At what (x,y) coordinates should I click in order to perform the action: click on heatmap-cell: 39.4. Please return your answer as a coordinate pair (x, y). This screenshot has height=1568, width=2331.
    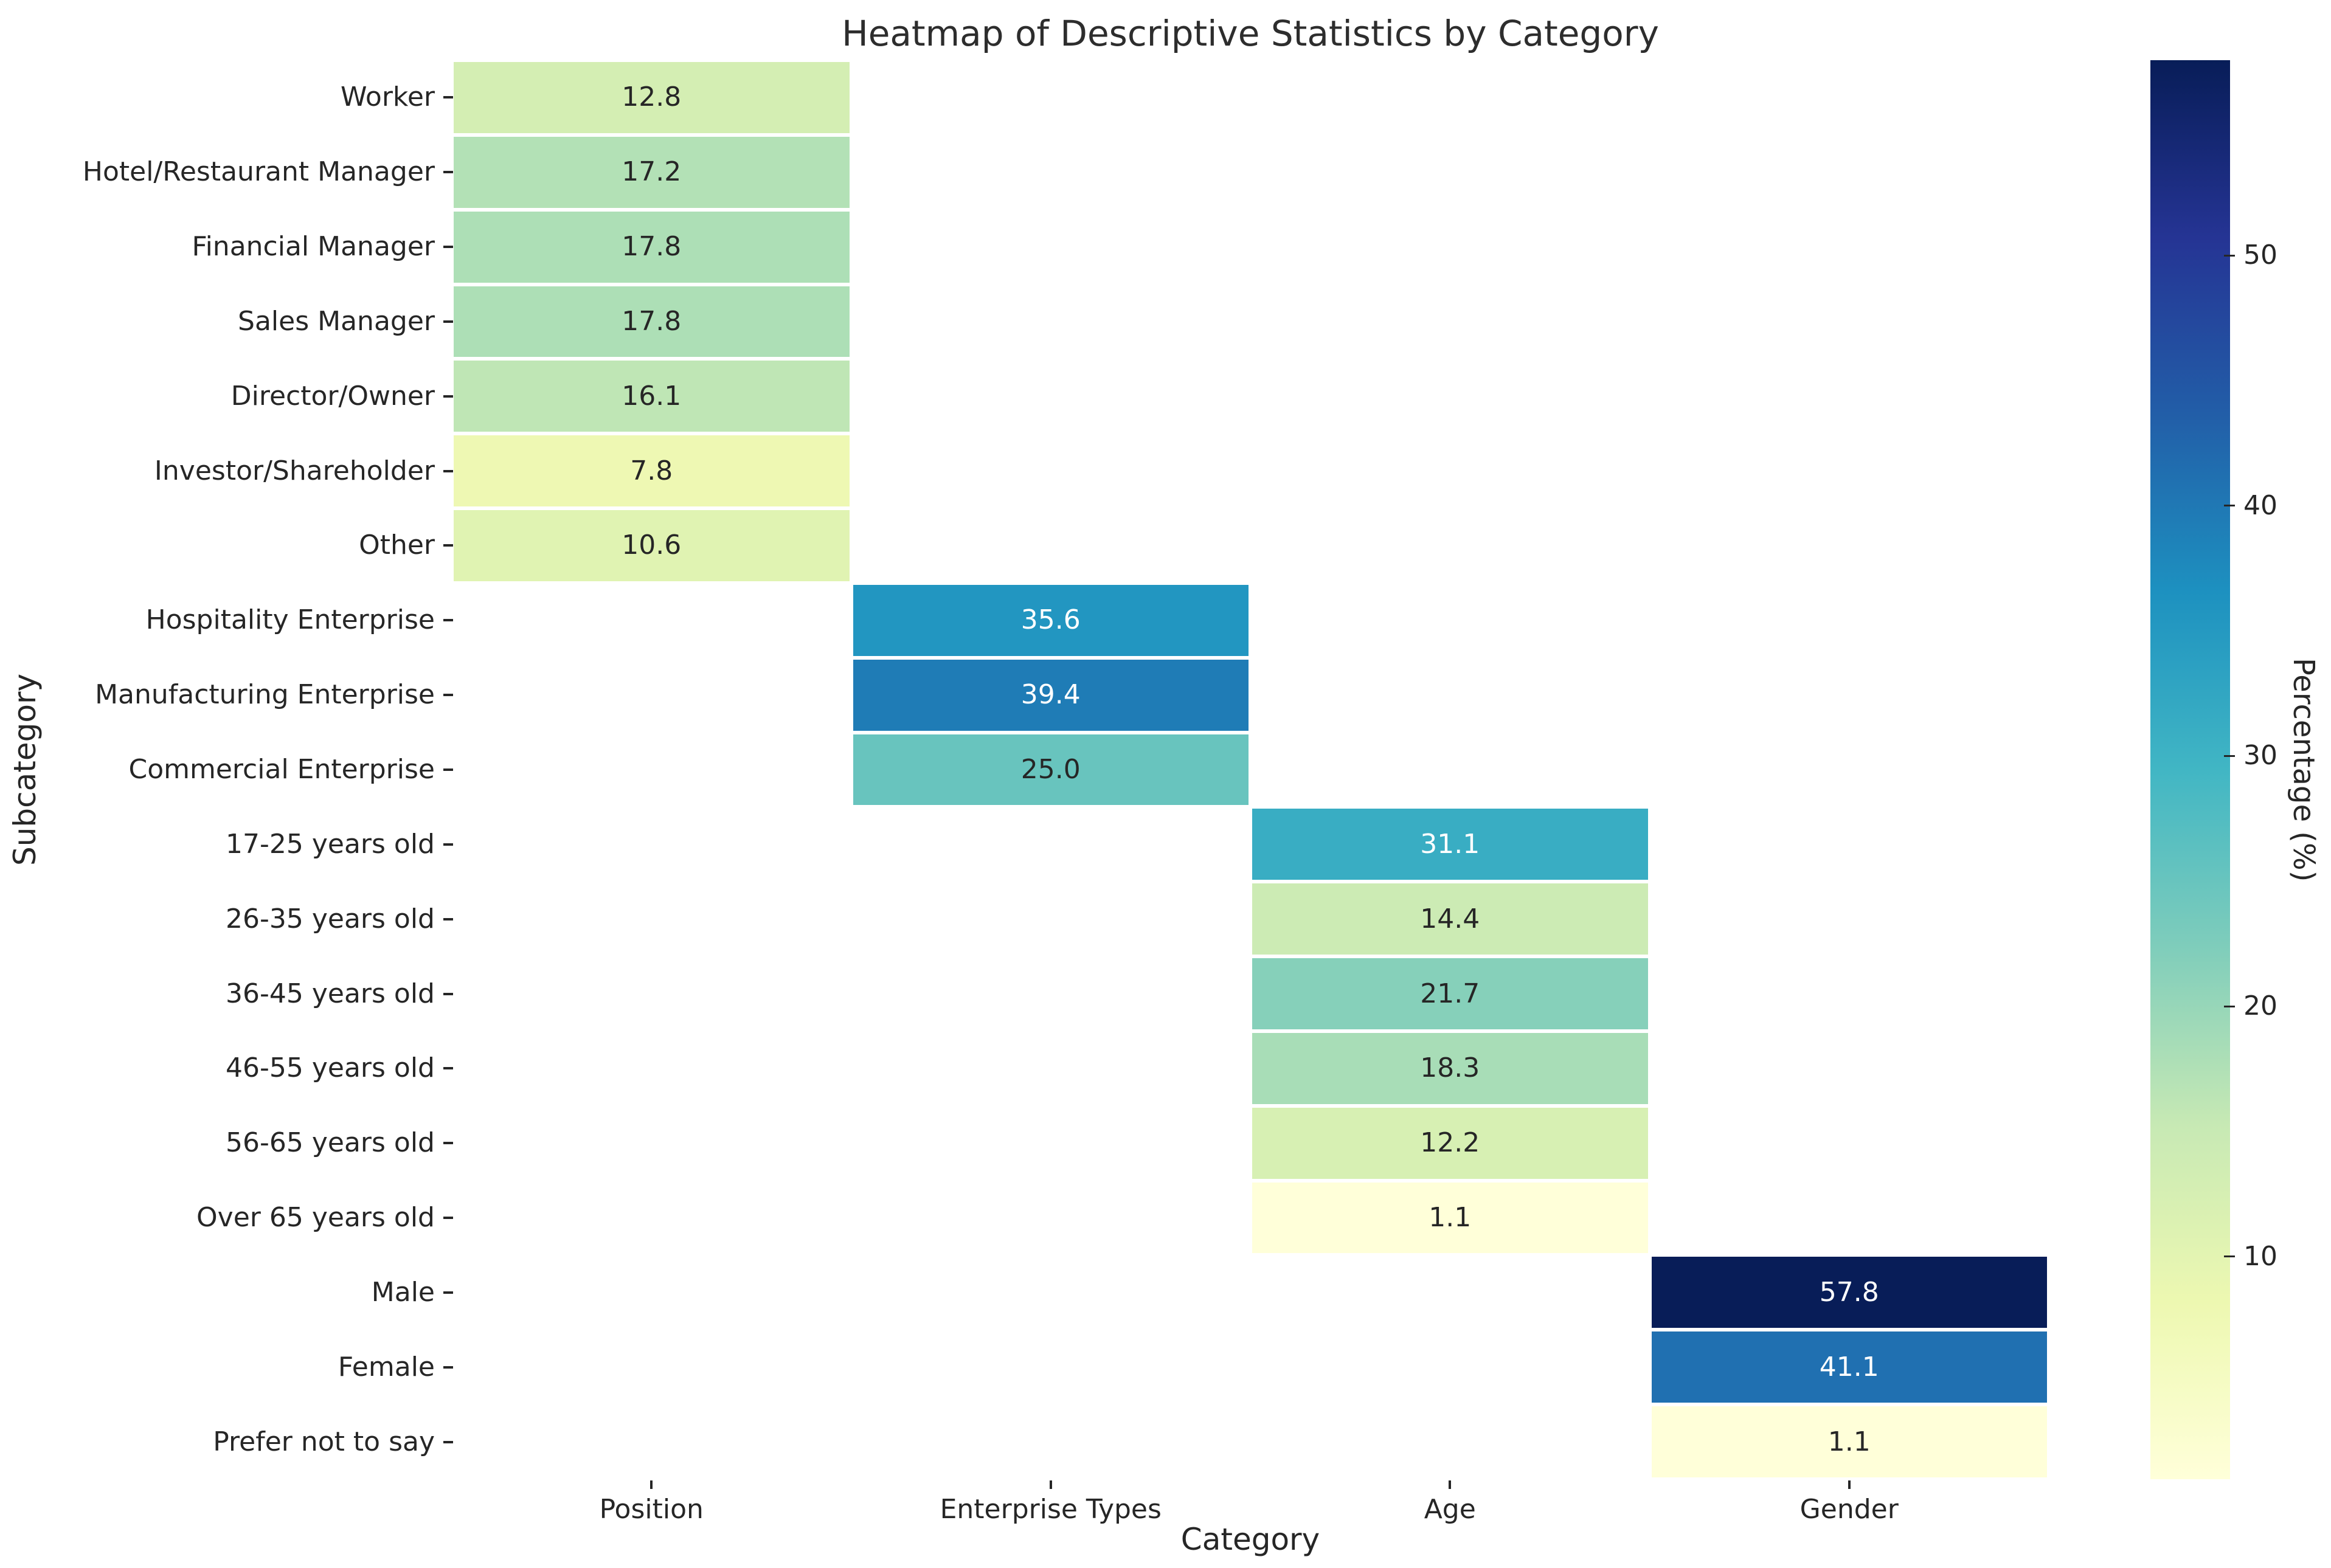
    Looking at the image, I should click on (1051, 695).